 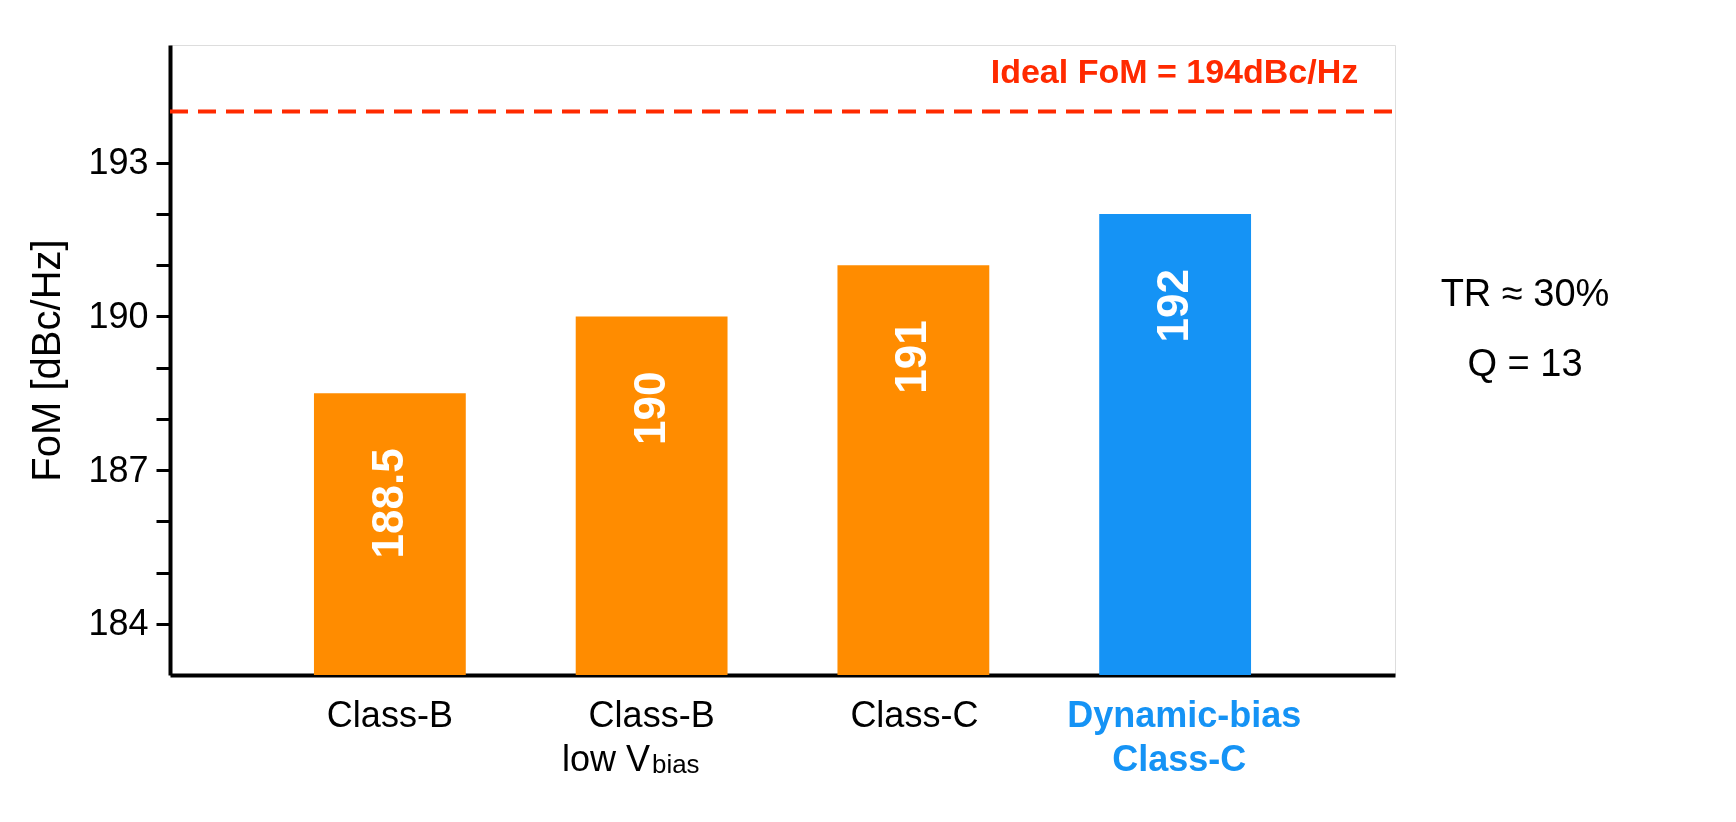 I want to click on ref-line-label: Ideal FoM = 194dBc/Hz, so click(x=1174, y=70).